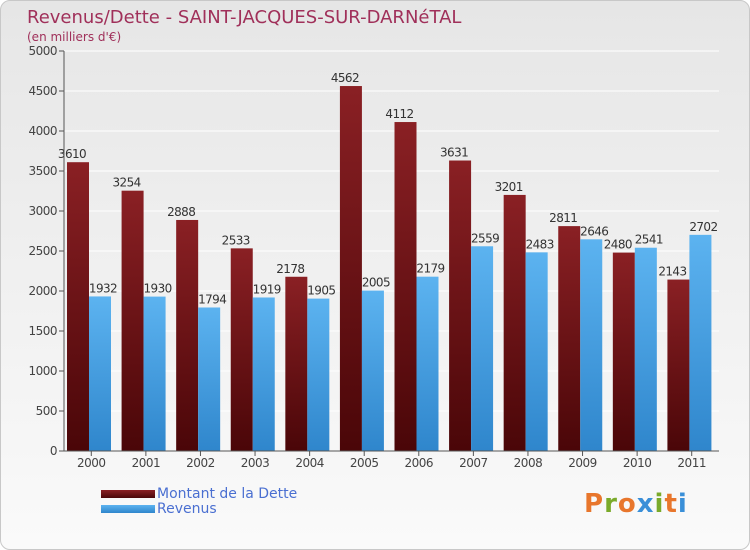 The height and width of the screenshot is (550, 750). What do you see at coordinates (146, 463) in the screenshot?
I see `x-tick-label: 2001` at bounding box center [146, 463].